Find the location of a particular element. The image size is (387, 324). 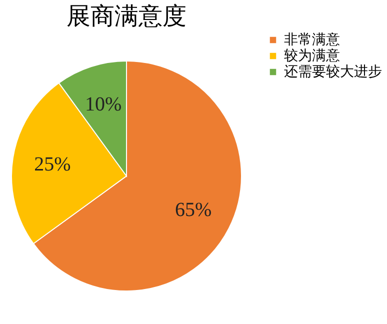

legend-label: 还需要较大进步 is located at coordinates (333, 72).